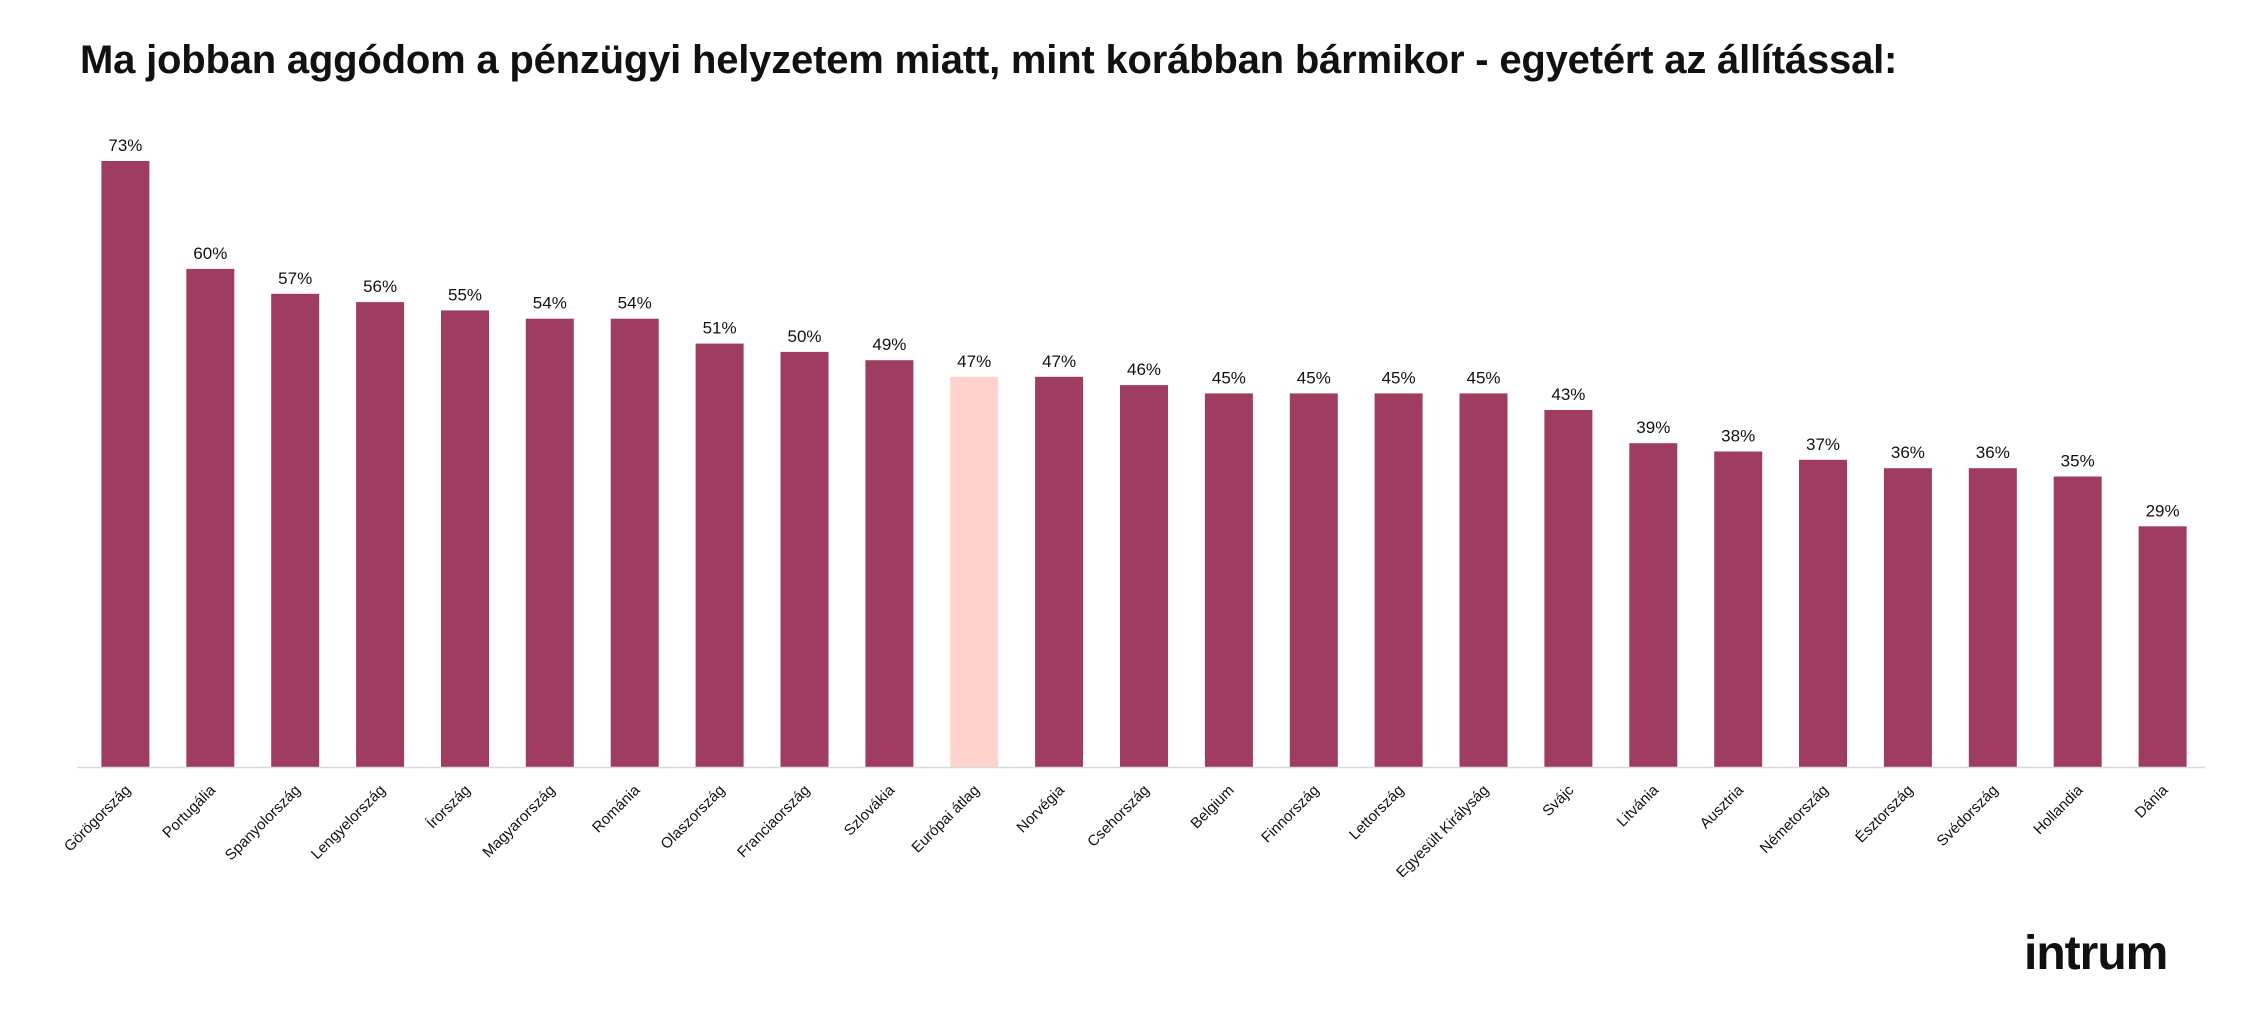 Image resolution: width=2246 pixels, height=1022 pixels. I want to click on category-label-olaszorszag: Olaszország, so click(692, 817).